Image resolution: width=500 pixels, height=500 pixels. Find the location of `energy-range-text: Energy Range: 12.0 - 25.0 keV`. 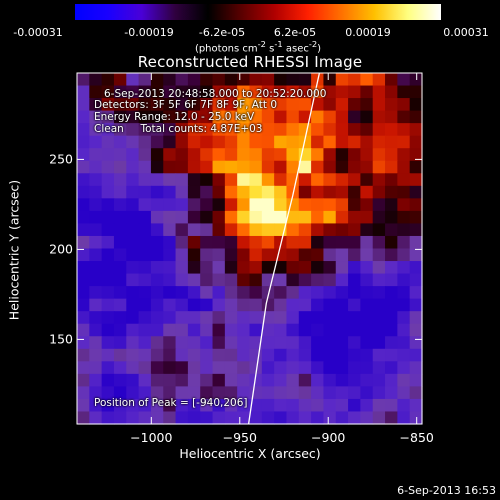

energy-range-text: Energy Range: 12.0 - 25.0 keV is located at coordinates (174, 117).